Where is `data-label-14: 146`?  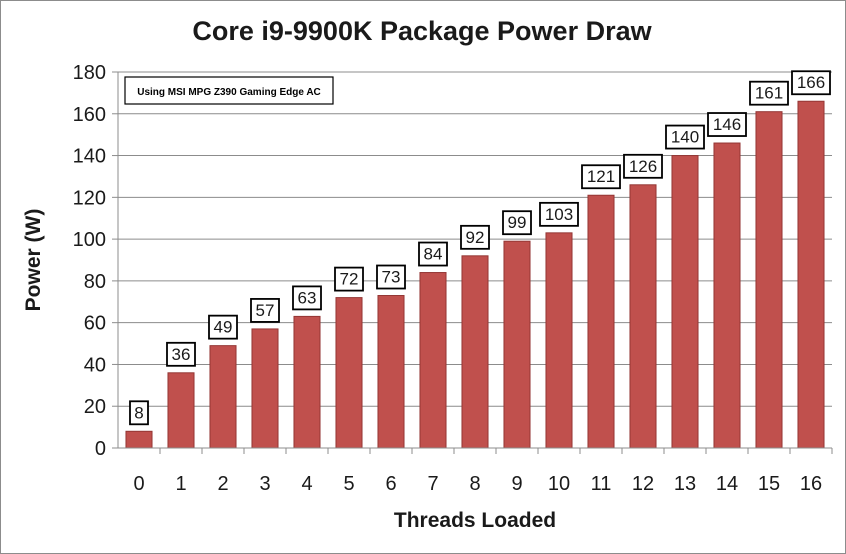 data-label-14: 146 is located at coordinates (727, 124).